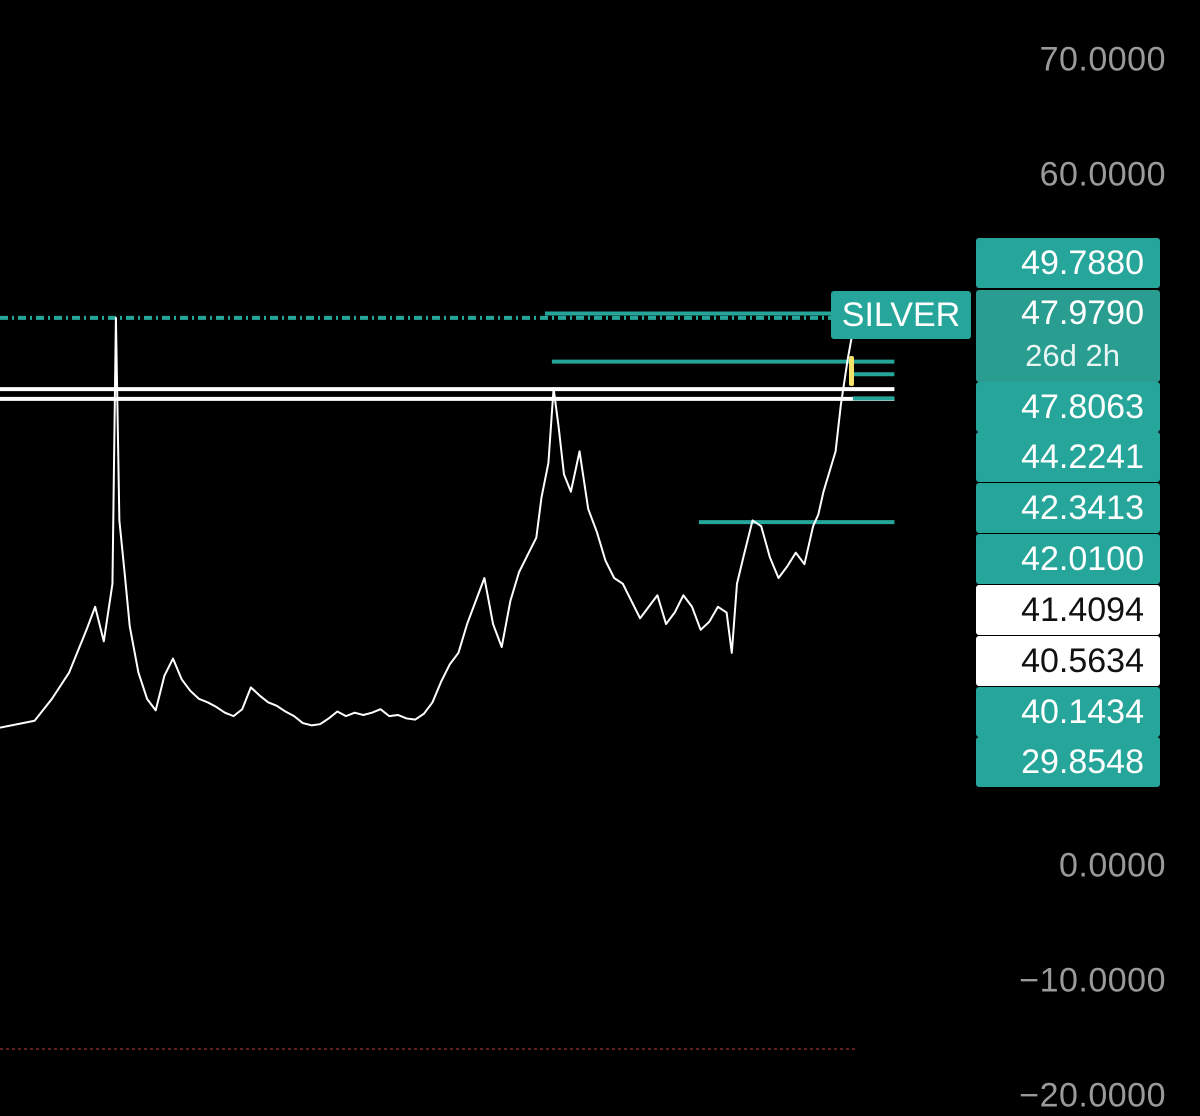  What do you see at coordinates (1068, 407) in the screenshot?
I see `price-label: 47.8063` at bounding box center [1068, 407].